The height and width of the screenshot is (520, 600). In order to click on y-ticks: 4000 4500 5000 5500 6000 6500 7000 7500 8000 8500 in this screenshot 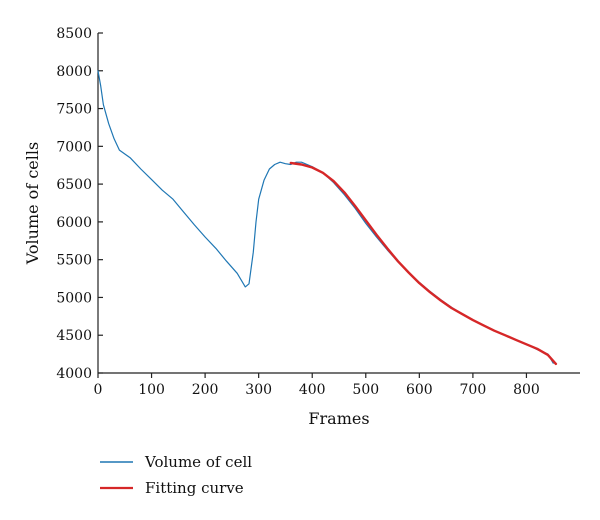, I will do `click(79, 204)`.